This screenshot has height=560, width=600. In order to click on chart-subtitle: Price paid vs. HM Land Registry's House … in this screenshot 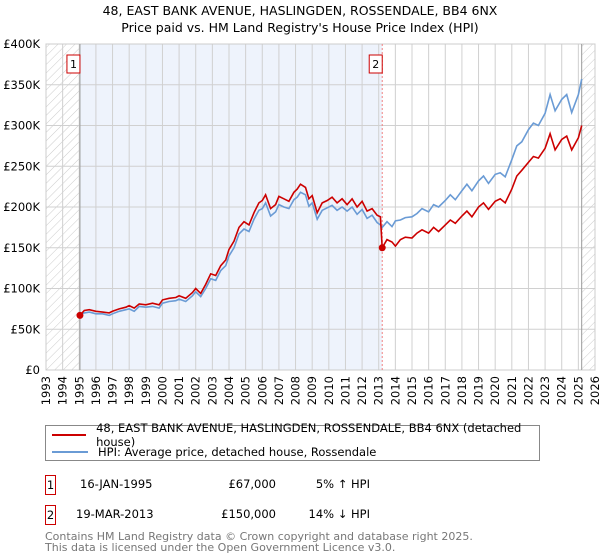, I will do `click(300, 27)`.